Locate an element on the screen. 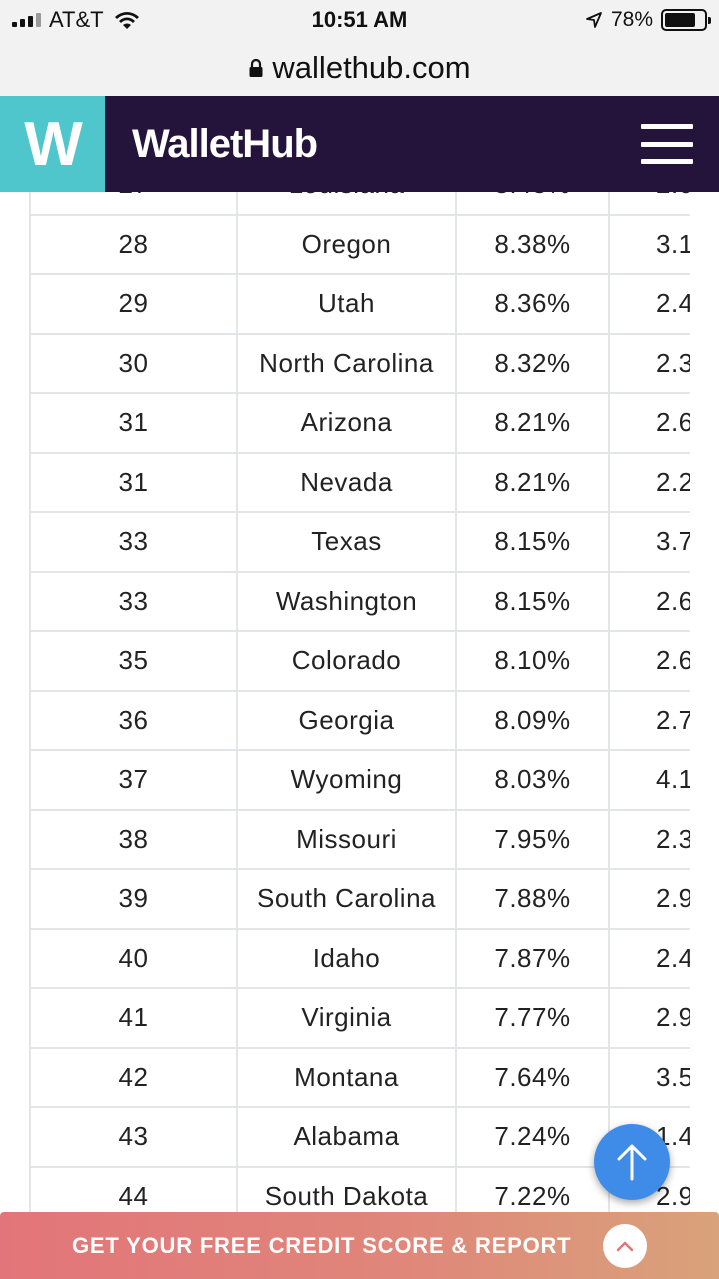 The image size is (719, 1279). wifi-icon is located at coordinates (126, 20).